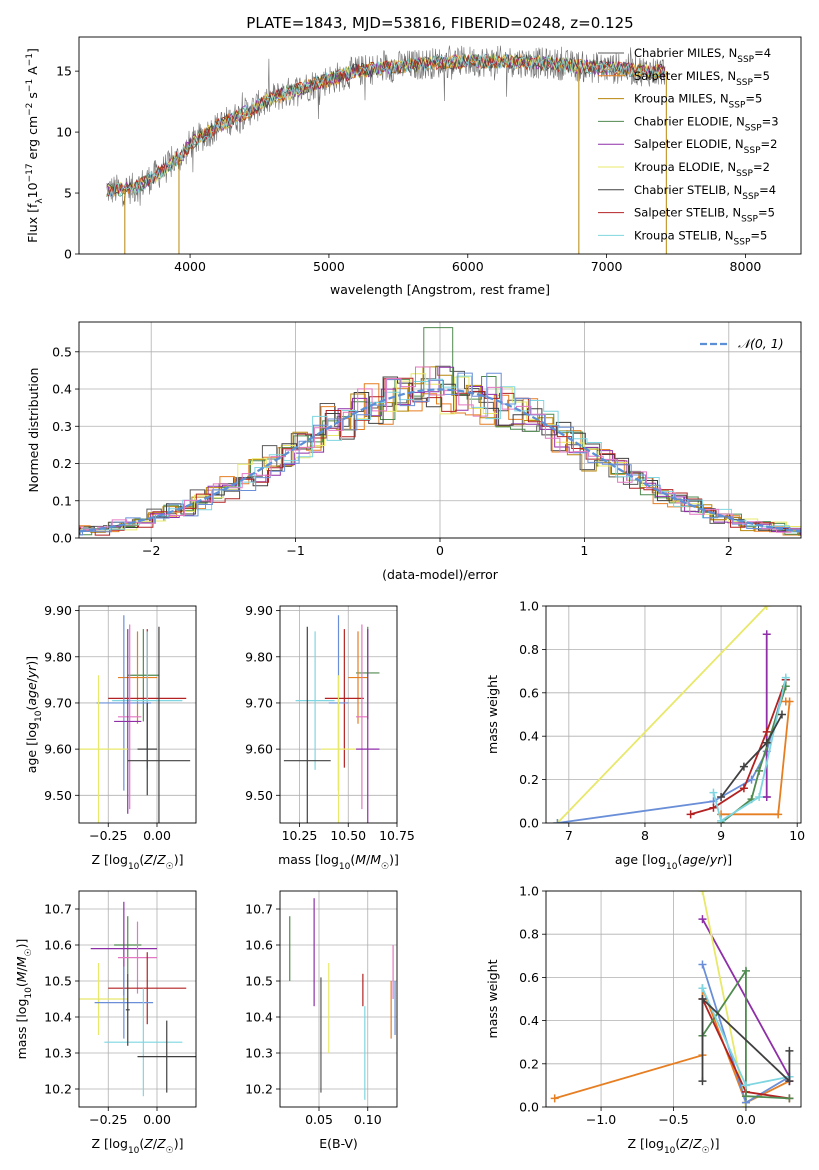 Image resolution: width=819 pixels, height=1170 pixels. What do you see at coordinates (58, 656) in the screenshot?
I see `y-tick-label: 9.80` at bounding box center [58, 656].